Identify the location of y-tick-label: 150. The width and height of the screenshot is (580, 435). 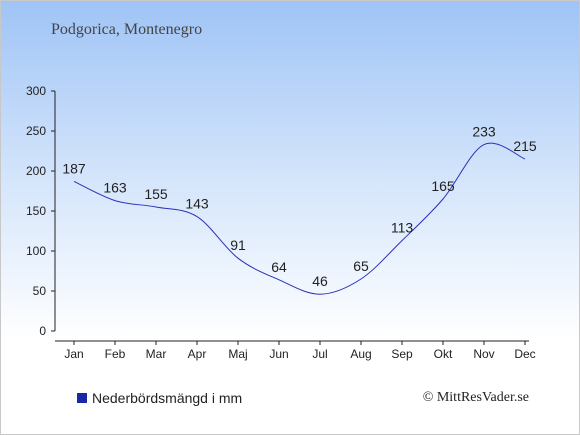
(36, 211).